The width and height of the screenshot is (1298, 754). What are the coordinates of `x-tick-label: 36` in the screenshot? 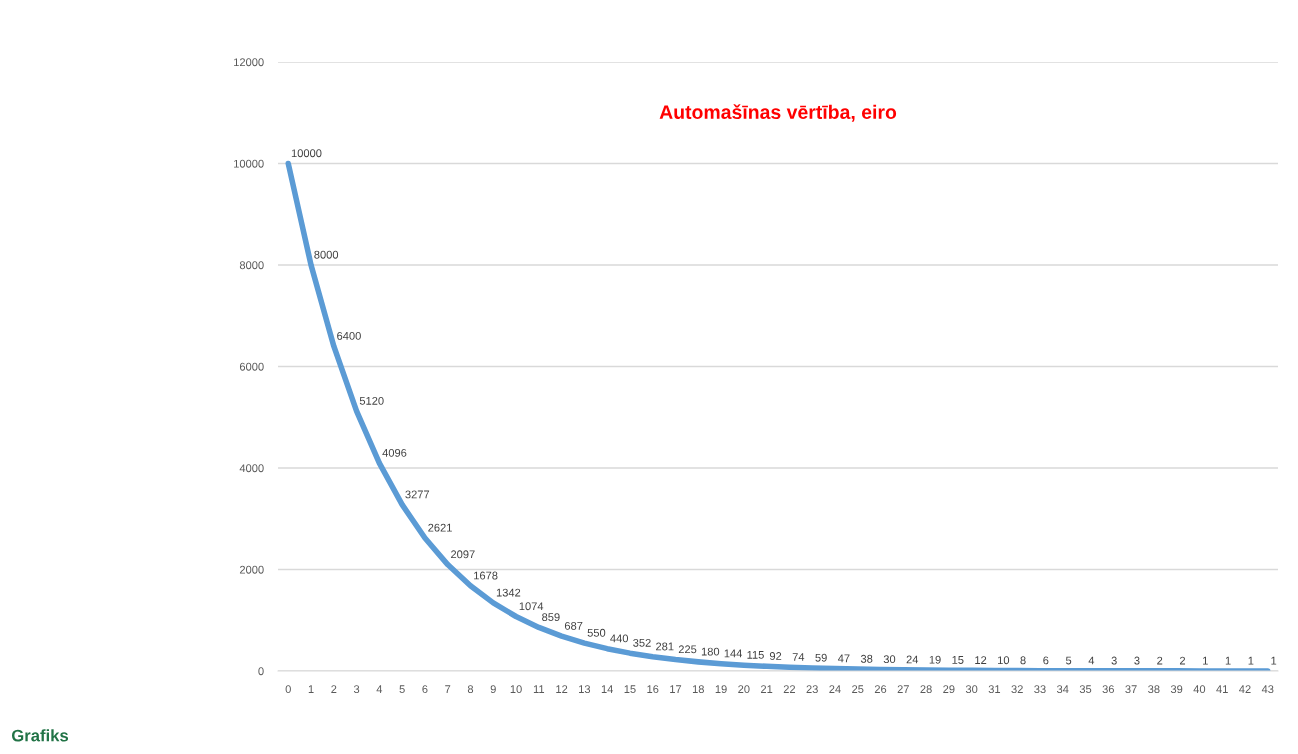 It's located at (1108, 689).